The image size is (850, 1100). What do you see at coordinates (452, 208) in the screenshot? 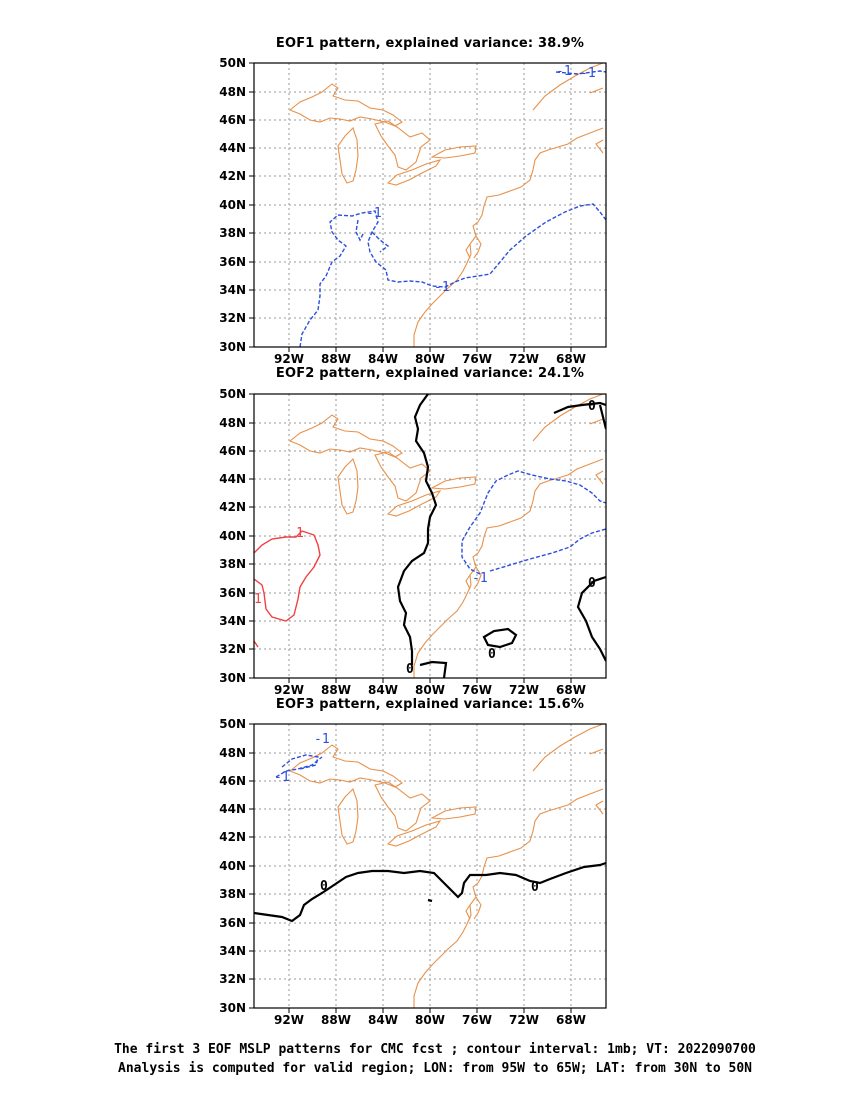
I see `panel-1-negative-contours` at bounding box center [452, 208].